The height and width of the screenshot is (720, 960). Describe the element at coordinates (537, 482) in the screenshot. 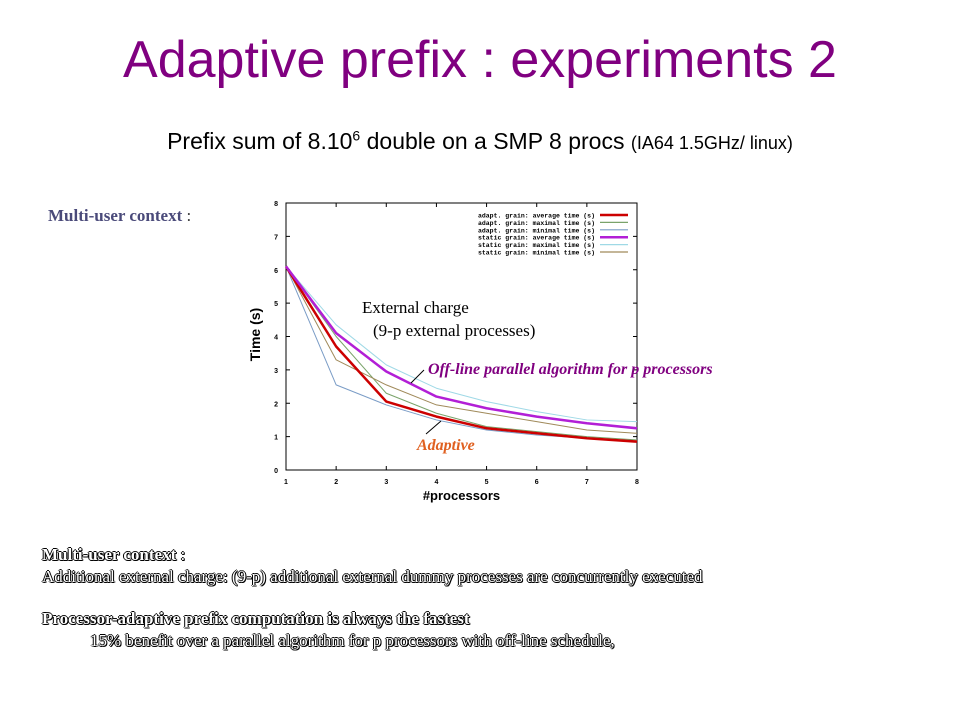

I see `x-tick-label: 6` at that location.